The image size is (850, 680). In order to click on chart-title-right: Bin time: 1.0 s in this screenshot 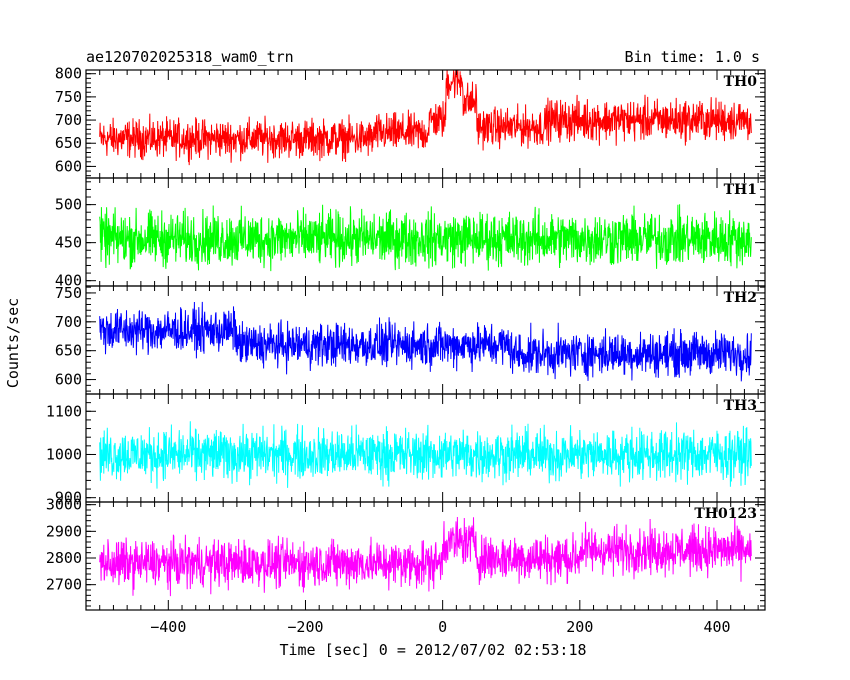, I will do `click(692, 57)`.